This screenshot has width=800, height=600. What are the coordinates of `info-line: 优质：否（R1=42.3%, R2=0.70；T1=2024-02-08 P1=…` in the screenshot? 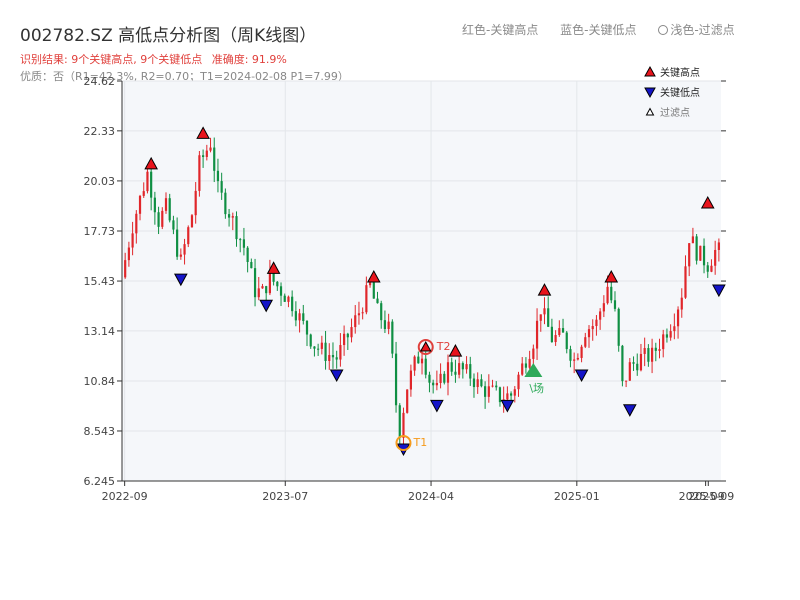 It's located at (184, 76).